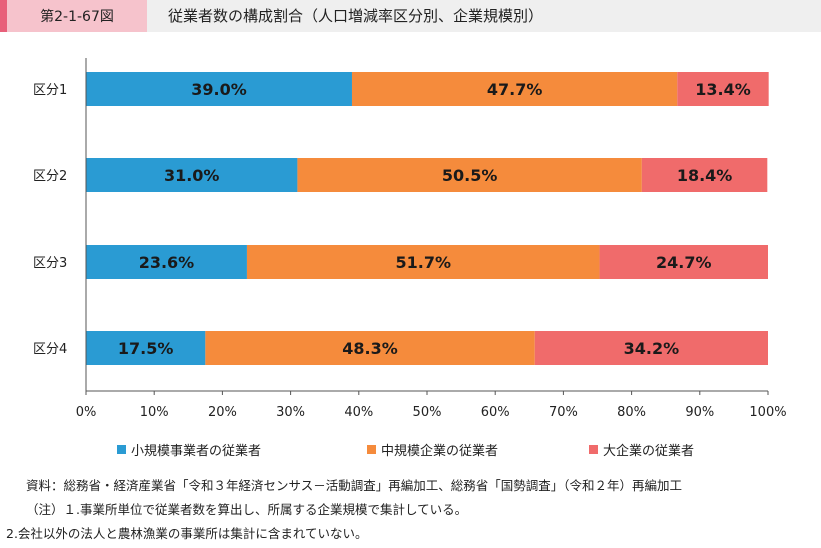 The height and width of the screenshot is (548, 821). Describe the element at coordinates (440, 451) in the screenshot. I see `legend-label-medium: 中規模企業の従業者` at that location.